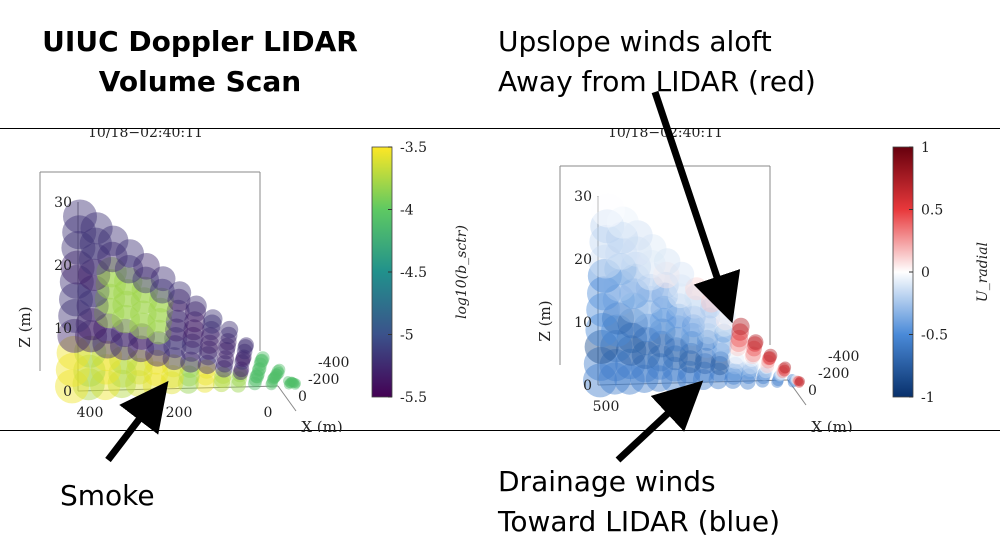 The image size is (1000, 550). What do you see at coordinates (107, 495) in the screenshot?
I see `smoke-annotation: Smoke` at bounding box center [107, 495].